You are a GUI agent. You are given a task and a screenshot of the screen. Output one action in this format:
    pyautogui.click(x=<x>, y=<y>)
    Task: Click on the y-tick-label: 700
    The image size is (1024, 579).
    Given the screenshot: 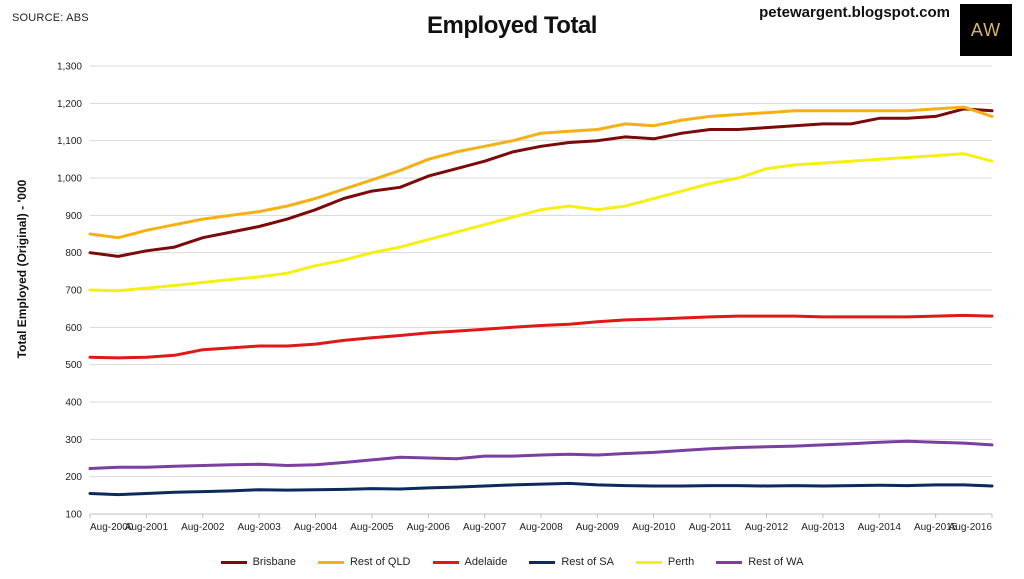 What is the action you would take?
    pyautogui.click(x=73, y=291)
    